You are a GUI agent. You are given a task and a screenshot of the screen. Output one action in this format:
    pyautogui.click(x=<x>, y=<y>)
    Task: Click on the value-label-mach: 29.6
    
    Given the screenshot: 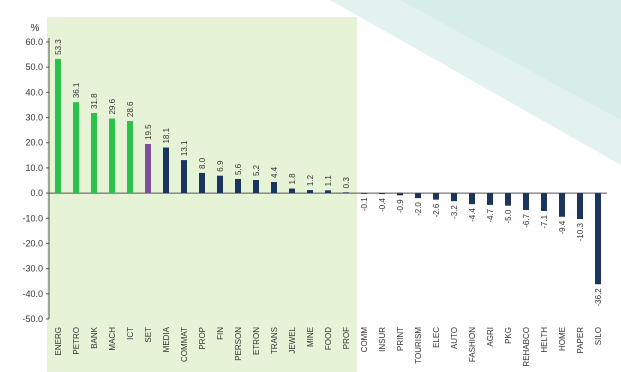 What is the action you would take?
    pyautogui.click(x=112, y=106)
    